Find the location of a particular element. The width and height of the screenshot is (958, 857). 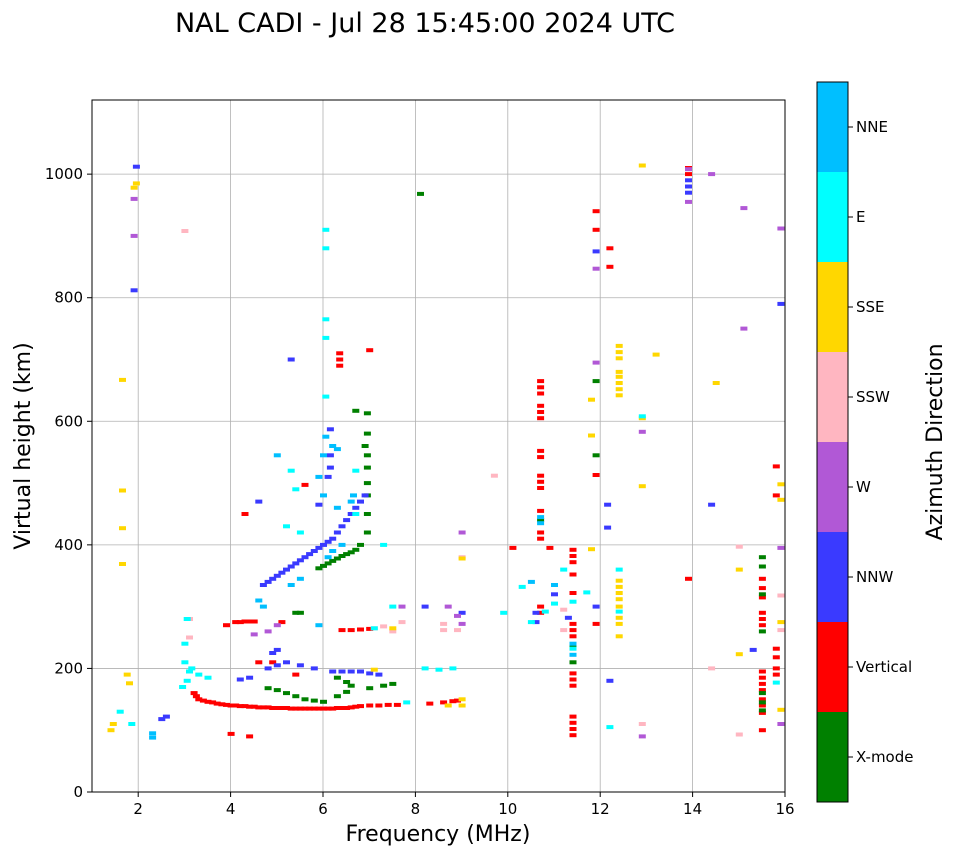

colorbar-tick-label: W is located at coordinates (863, 487).